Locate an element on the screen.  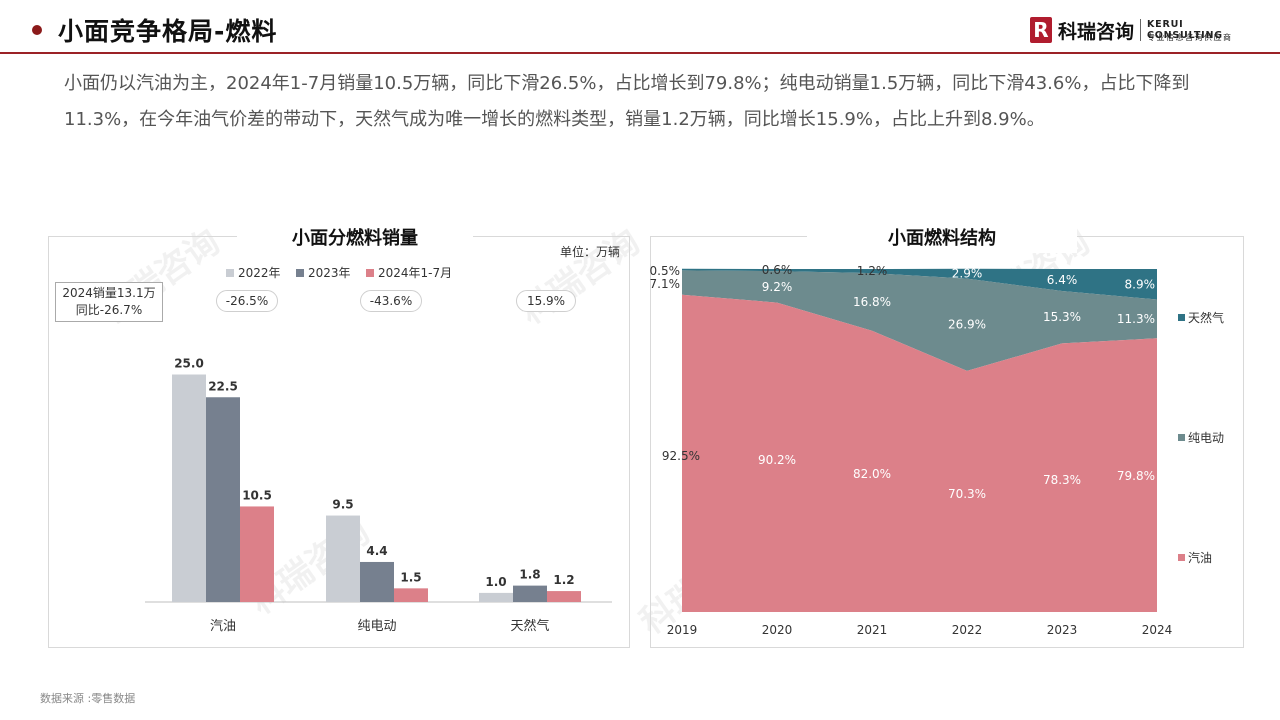
title-bullet is located at coordinates (37, 30).